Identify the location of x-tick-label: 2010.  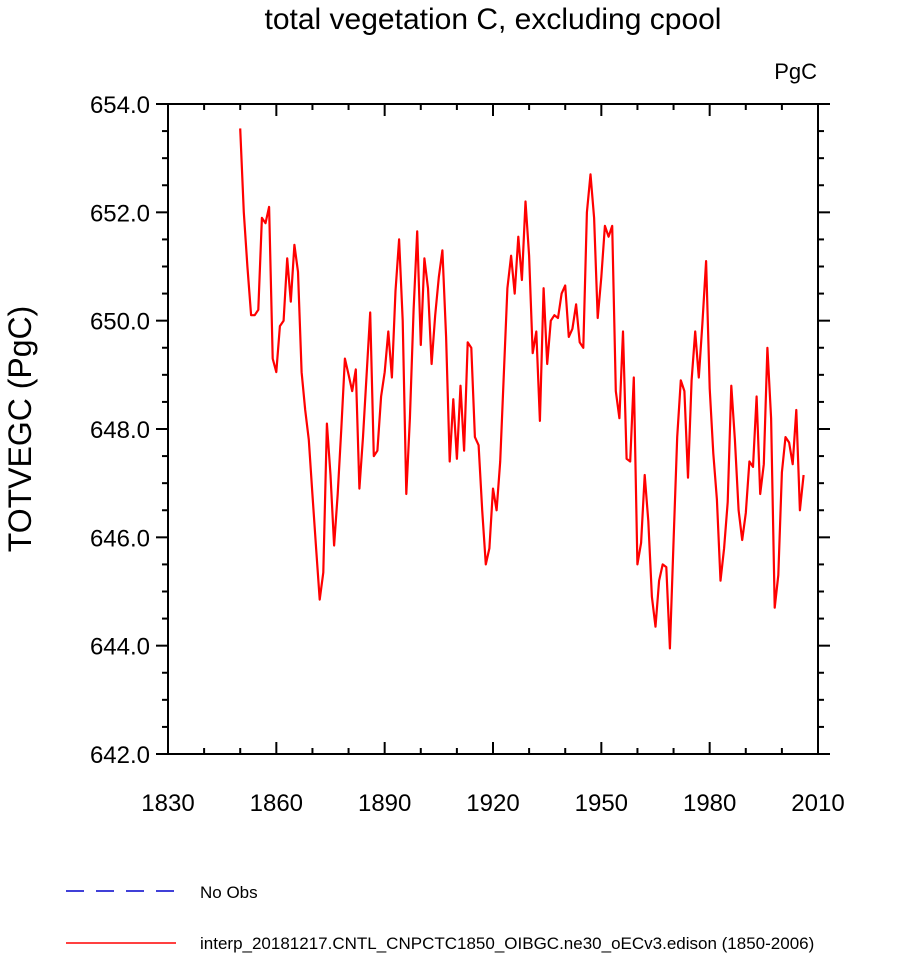
(817, 803).